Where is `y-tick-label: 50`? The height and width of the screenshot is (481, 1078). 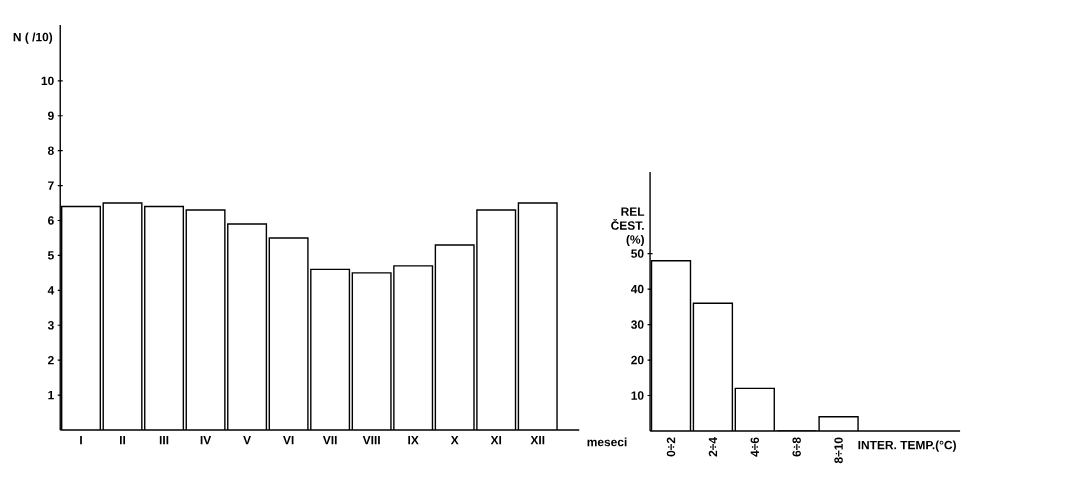
y-tick-label: 50 is located at coordinates (637, 253).